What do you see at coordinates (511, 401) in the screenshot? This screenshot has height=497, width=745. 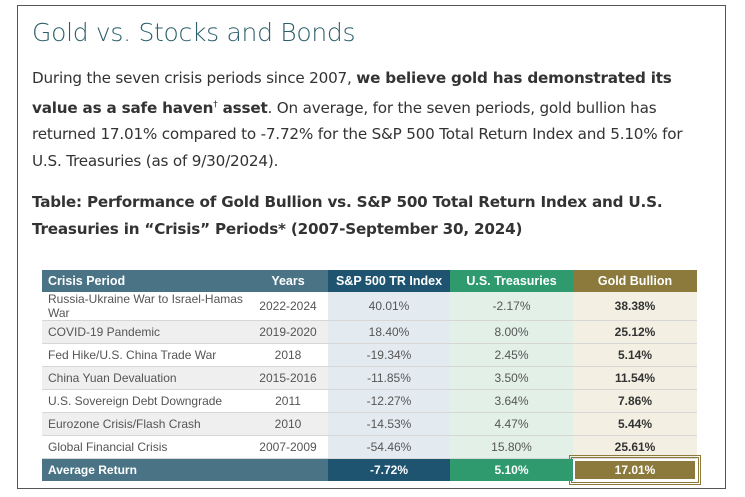 I see `table-cell: 3.64%` at bounding box center [511, 401].